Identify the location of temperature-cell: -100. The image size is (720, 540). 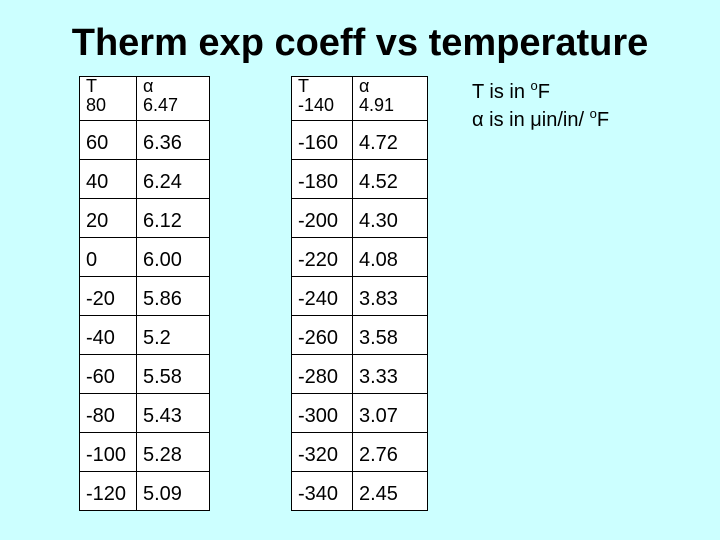
(108, 452).